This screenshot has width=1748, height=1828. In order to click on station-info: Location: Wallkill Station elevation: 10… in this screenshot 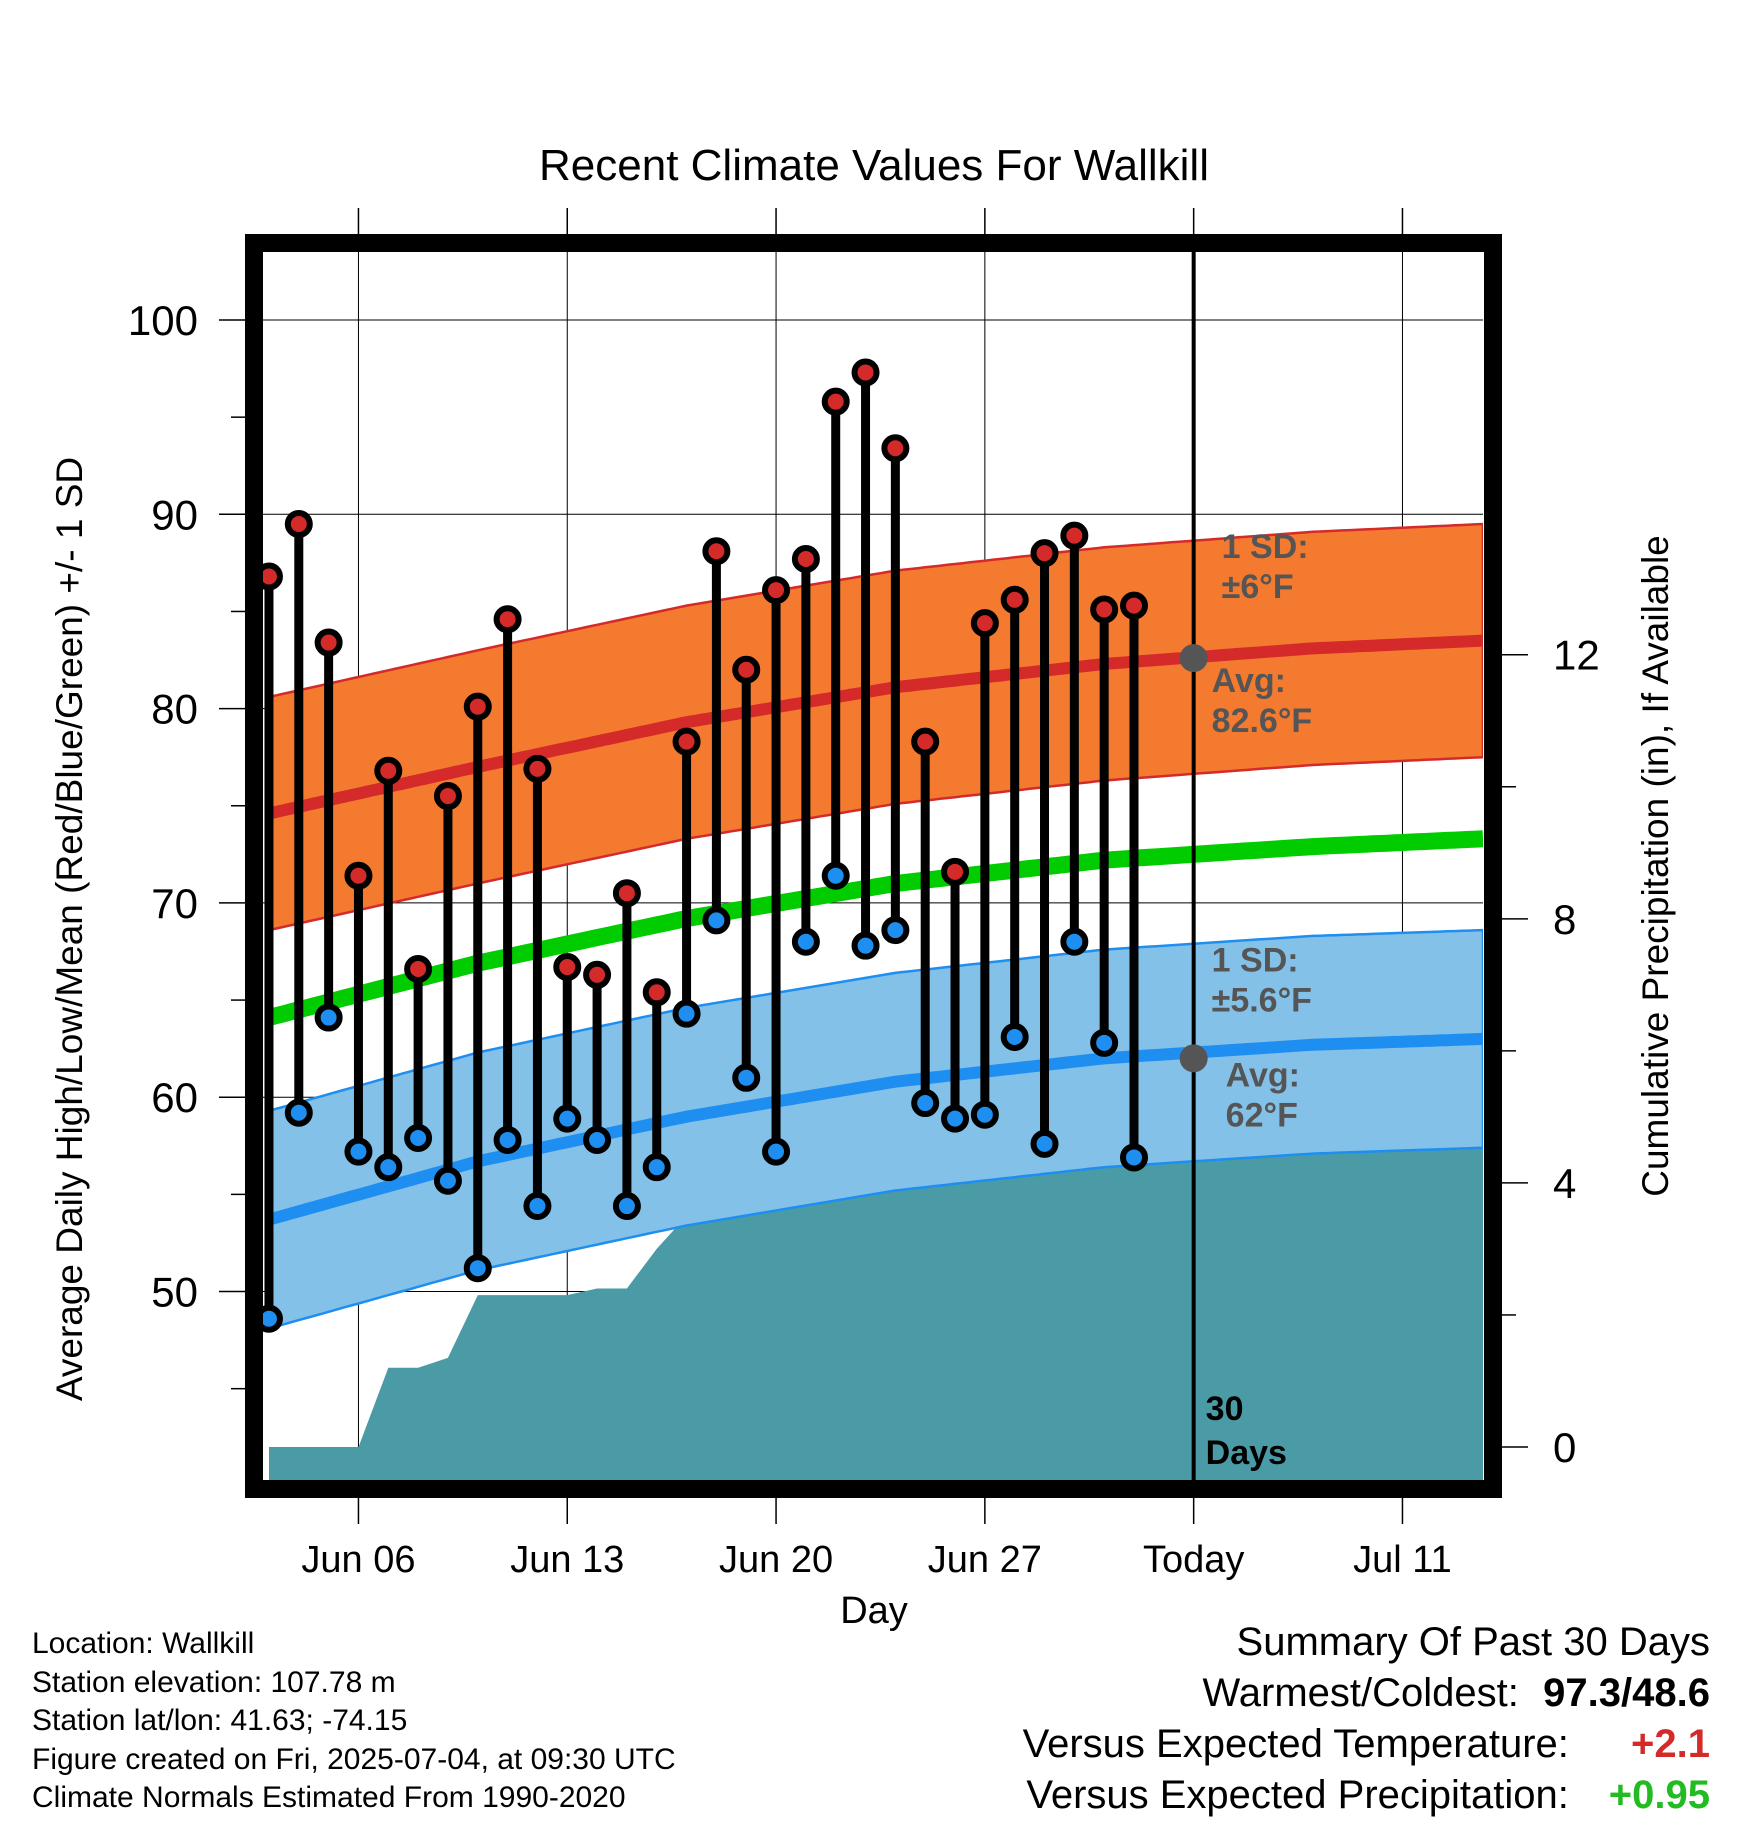, I will do `click(354, 1721)`.